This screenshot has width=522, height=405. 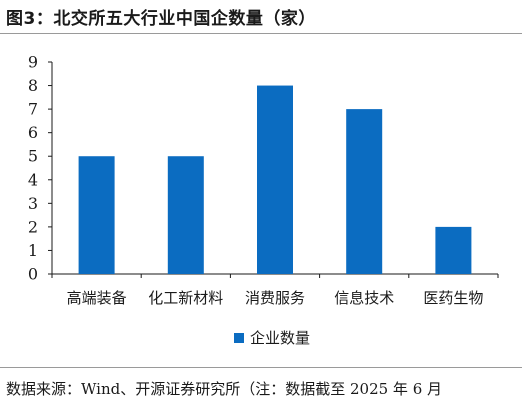 I want to click on y-tick-label: 0, so click(x=33, y=274).